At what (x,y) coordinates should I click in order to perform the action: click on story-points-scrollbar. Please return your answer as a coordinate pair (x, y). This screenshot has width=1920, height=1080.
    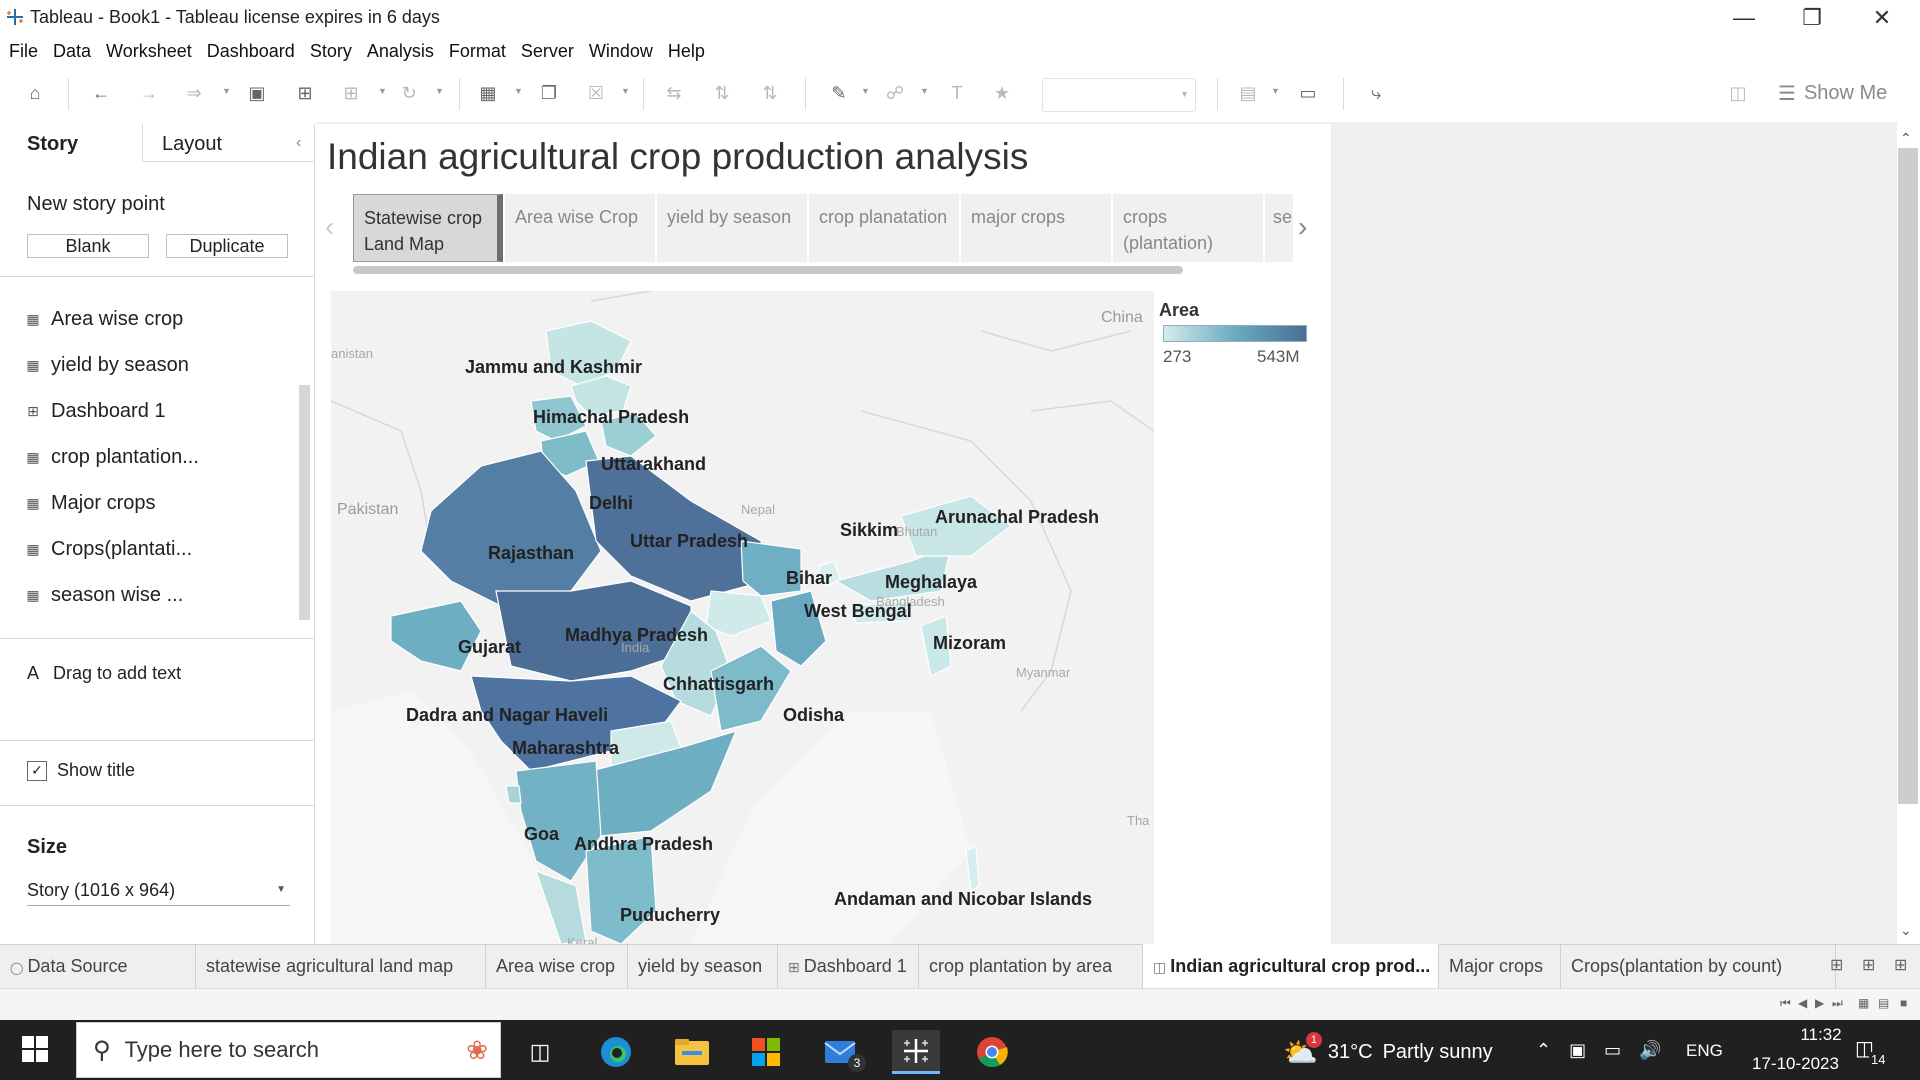
    Looking at the image, I should click on (768, 270).